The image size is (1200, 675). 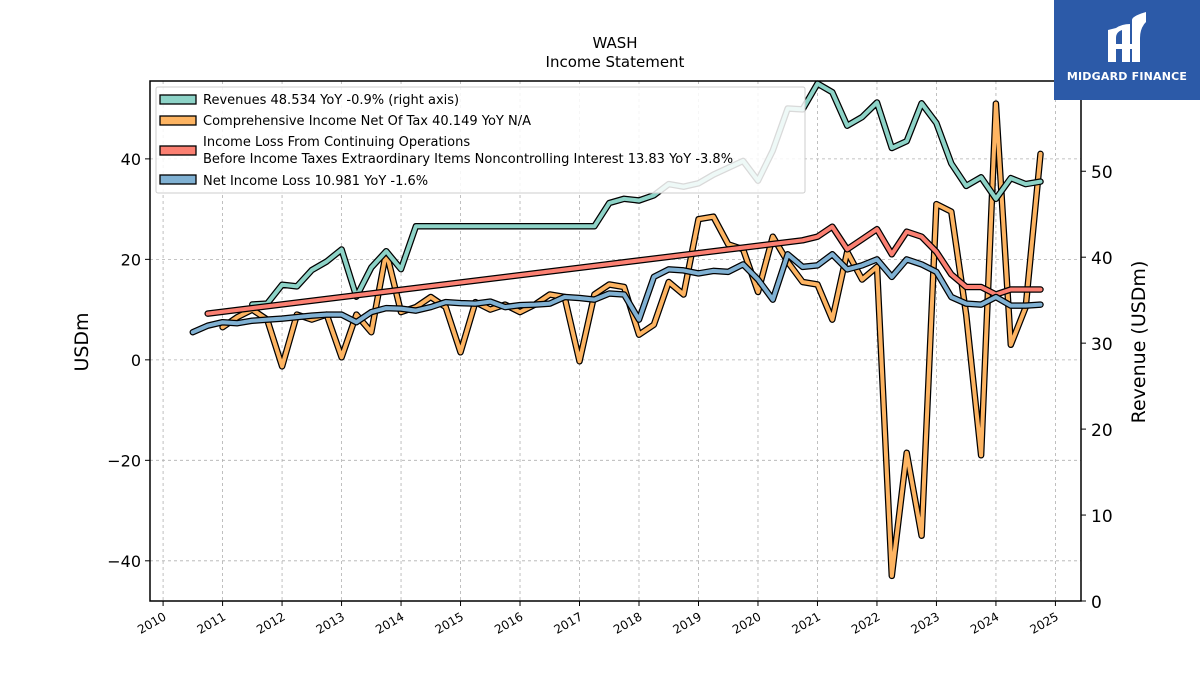 What do you see at coordinates (1127, 37) in the screenshot?
I see `midgard-logo-mark-icon` at bounding box center [1127, 37].